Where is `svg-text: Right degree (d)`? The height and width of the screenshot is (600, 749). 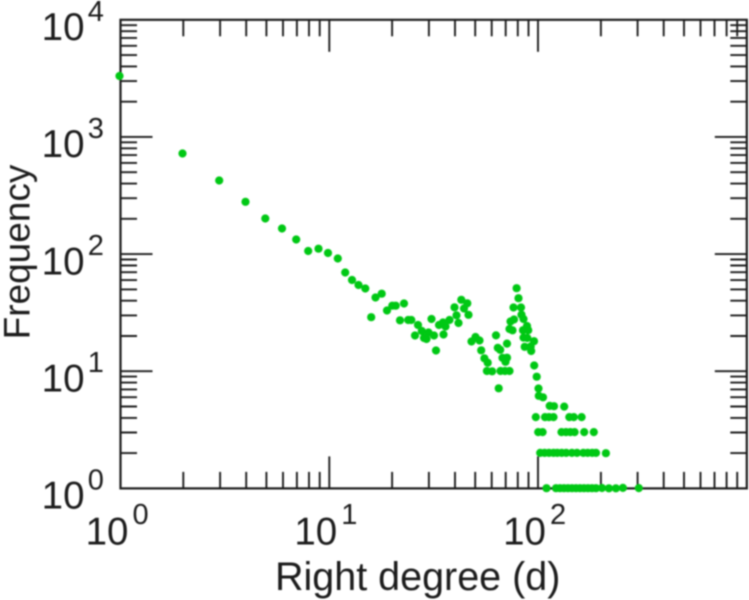
svg-text: Right degree (d) is located at coordinates (417, 577).